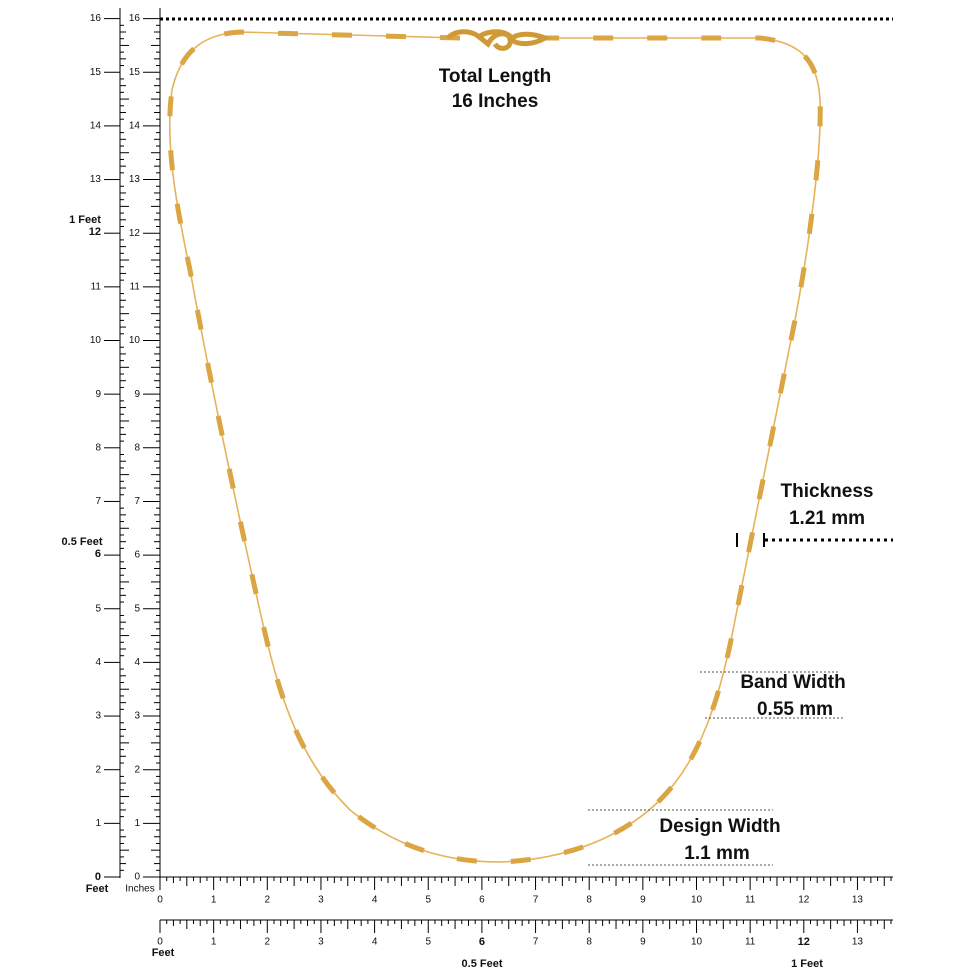  What do you see at coordinates (719, 826) in the screenshot?
I see `annotation-label: Design Width` at bounding box center [719, 826].